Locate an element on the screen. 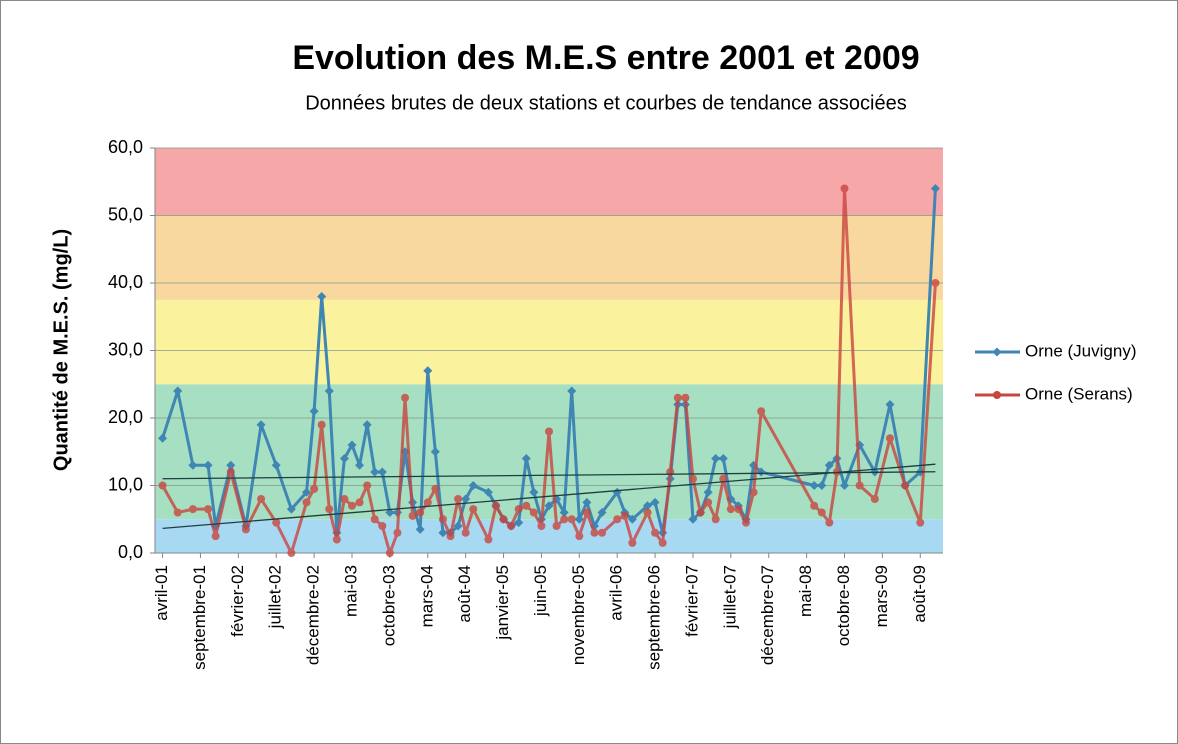 Image resolution: width=1178 pixels, height=744 pixels. y-axis-label: Quantité de M.E.S. (mg/L) is located at coordinates (61, 350).